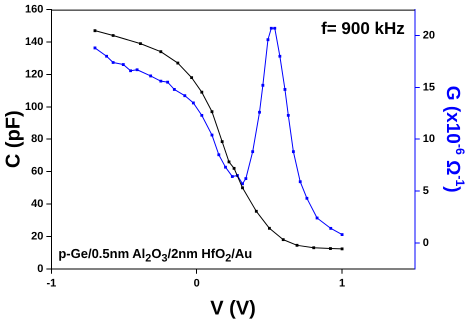 This screenshot has height=323, width=474. I want to click on y-tick-label: 0, so click(40, 268).